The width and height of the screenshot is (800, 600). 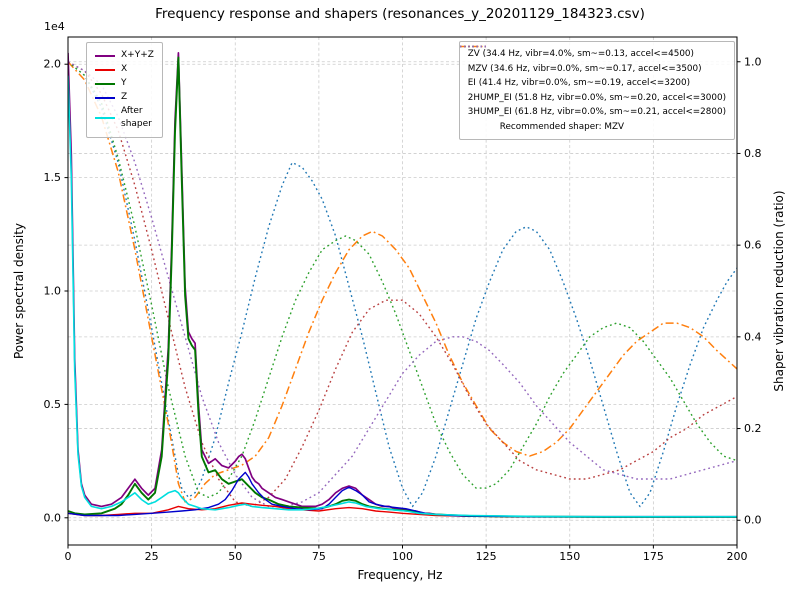 I want to click on x-tick-label: 0, so click(x=68, y=556).